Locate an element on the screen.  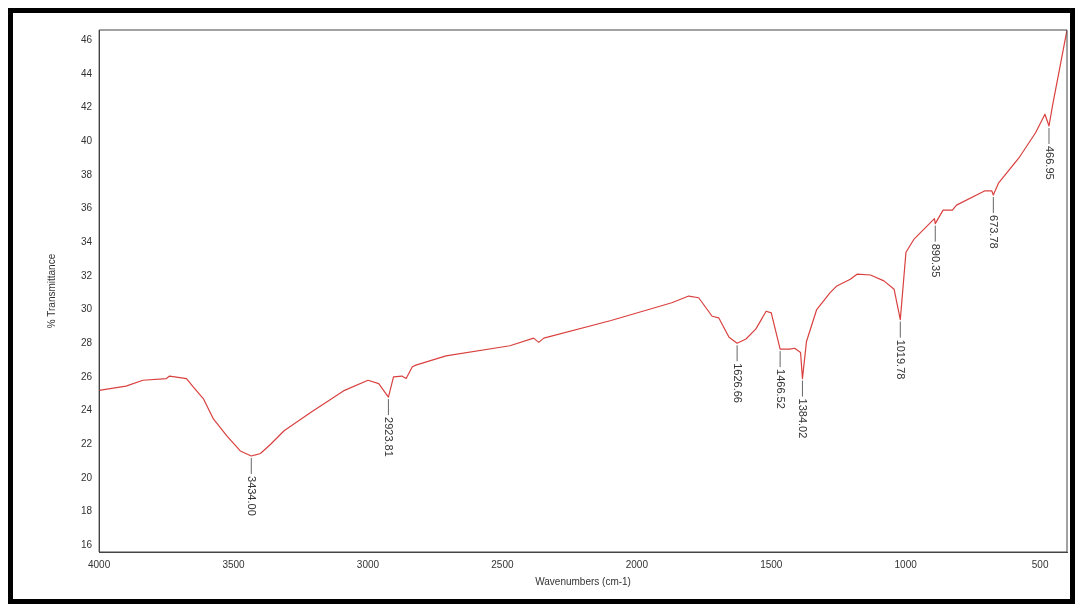
x-tick-label: 2500 is located at coordinates (502, 564).